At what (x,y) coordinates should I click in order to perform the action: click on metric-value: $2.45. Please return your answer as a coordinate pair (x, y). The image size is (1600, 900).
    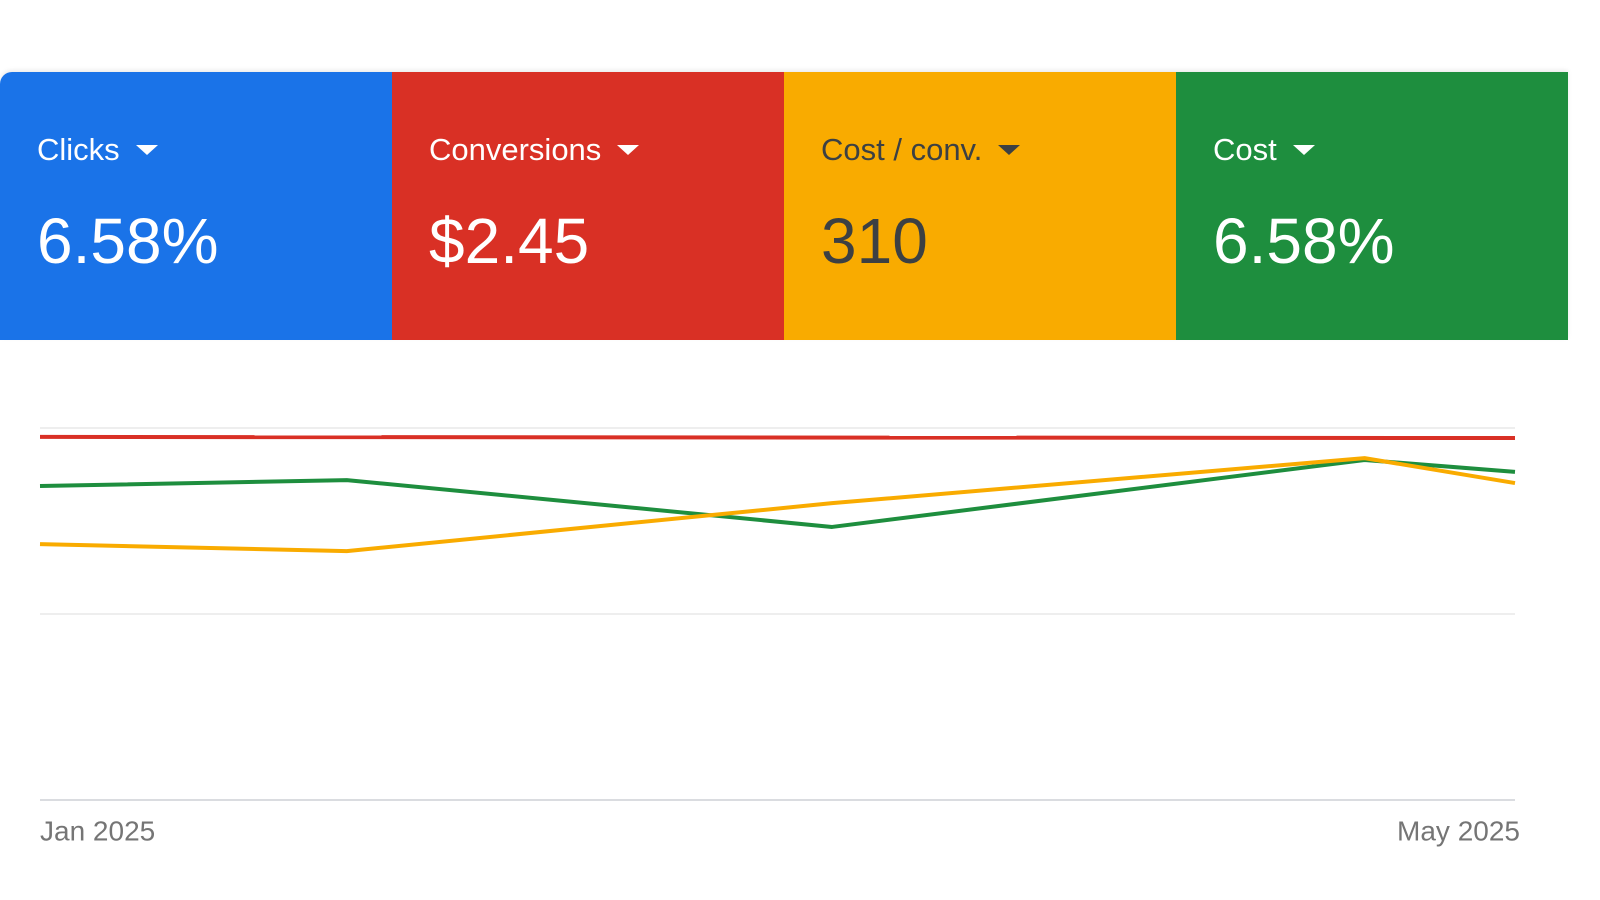
    Looking at the image, I should click on (509, 241).